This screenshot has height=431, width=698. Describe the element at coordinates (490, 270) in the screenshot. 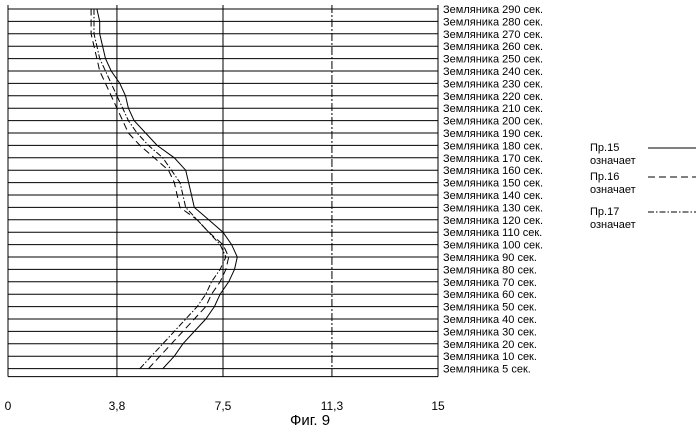

I see `category-label: Земляника 80 сек.` at that location.